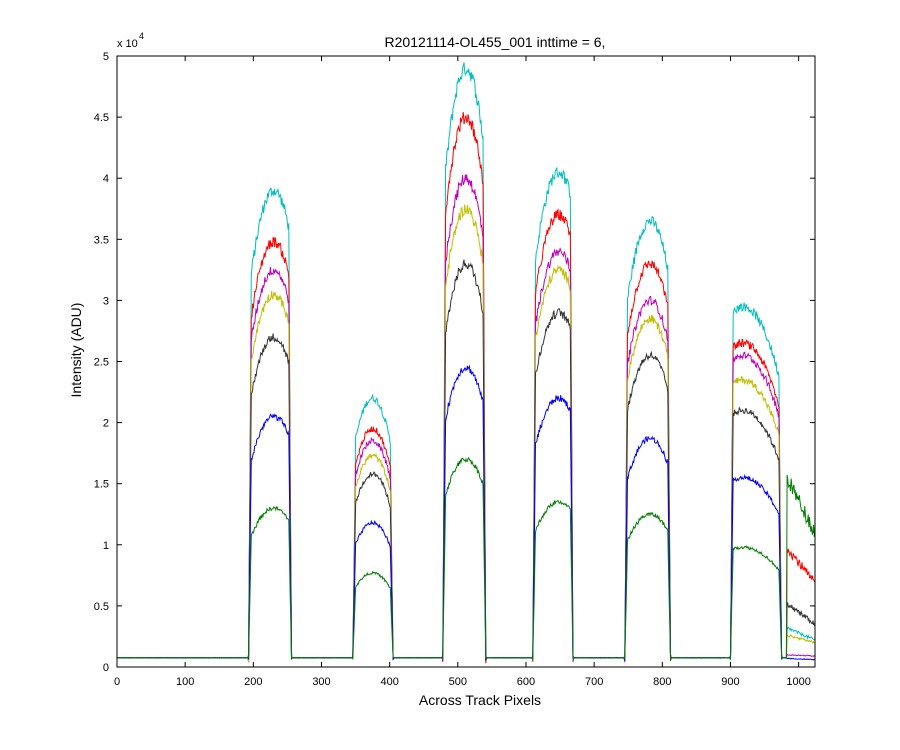 Image resolution: width=900 pixels, height=750 pixels. I want to click on x-tick-label: 0, so click(117, 682).